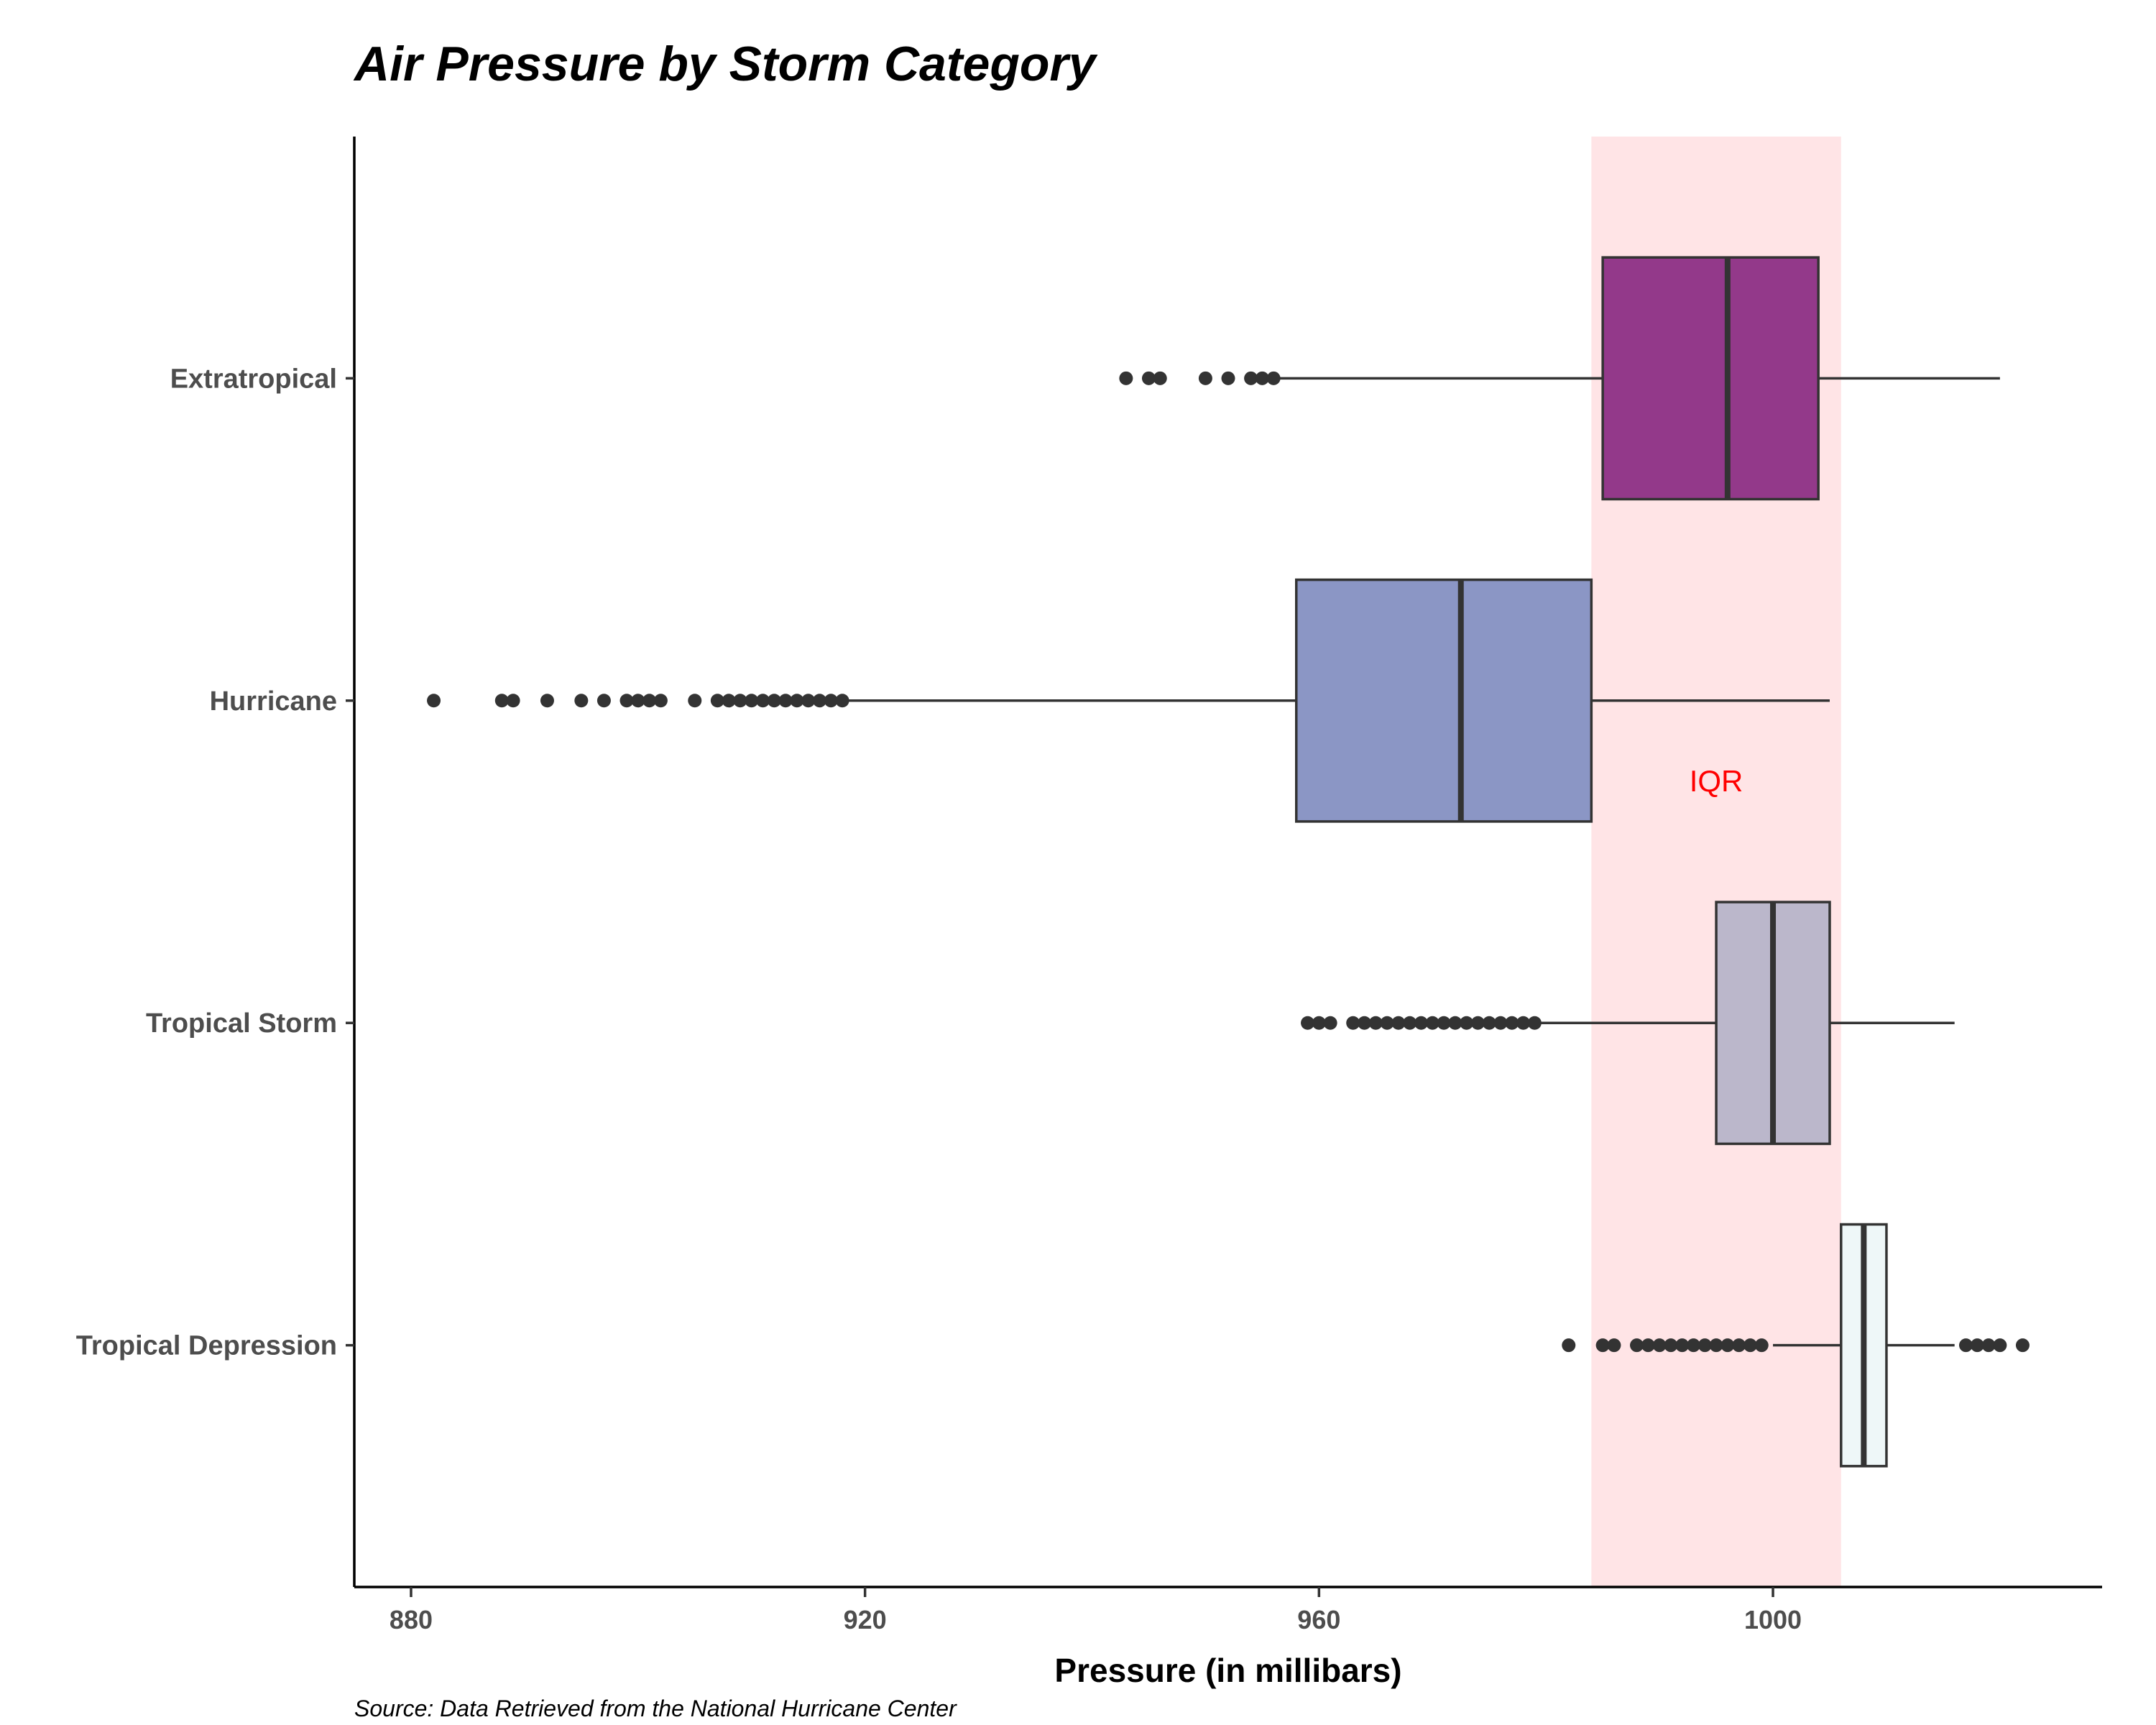 This screenshot has height=1725, width=2156. I want to click on x-axis-title: Pressure (in millibars), so click(1227, 1670).